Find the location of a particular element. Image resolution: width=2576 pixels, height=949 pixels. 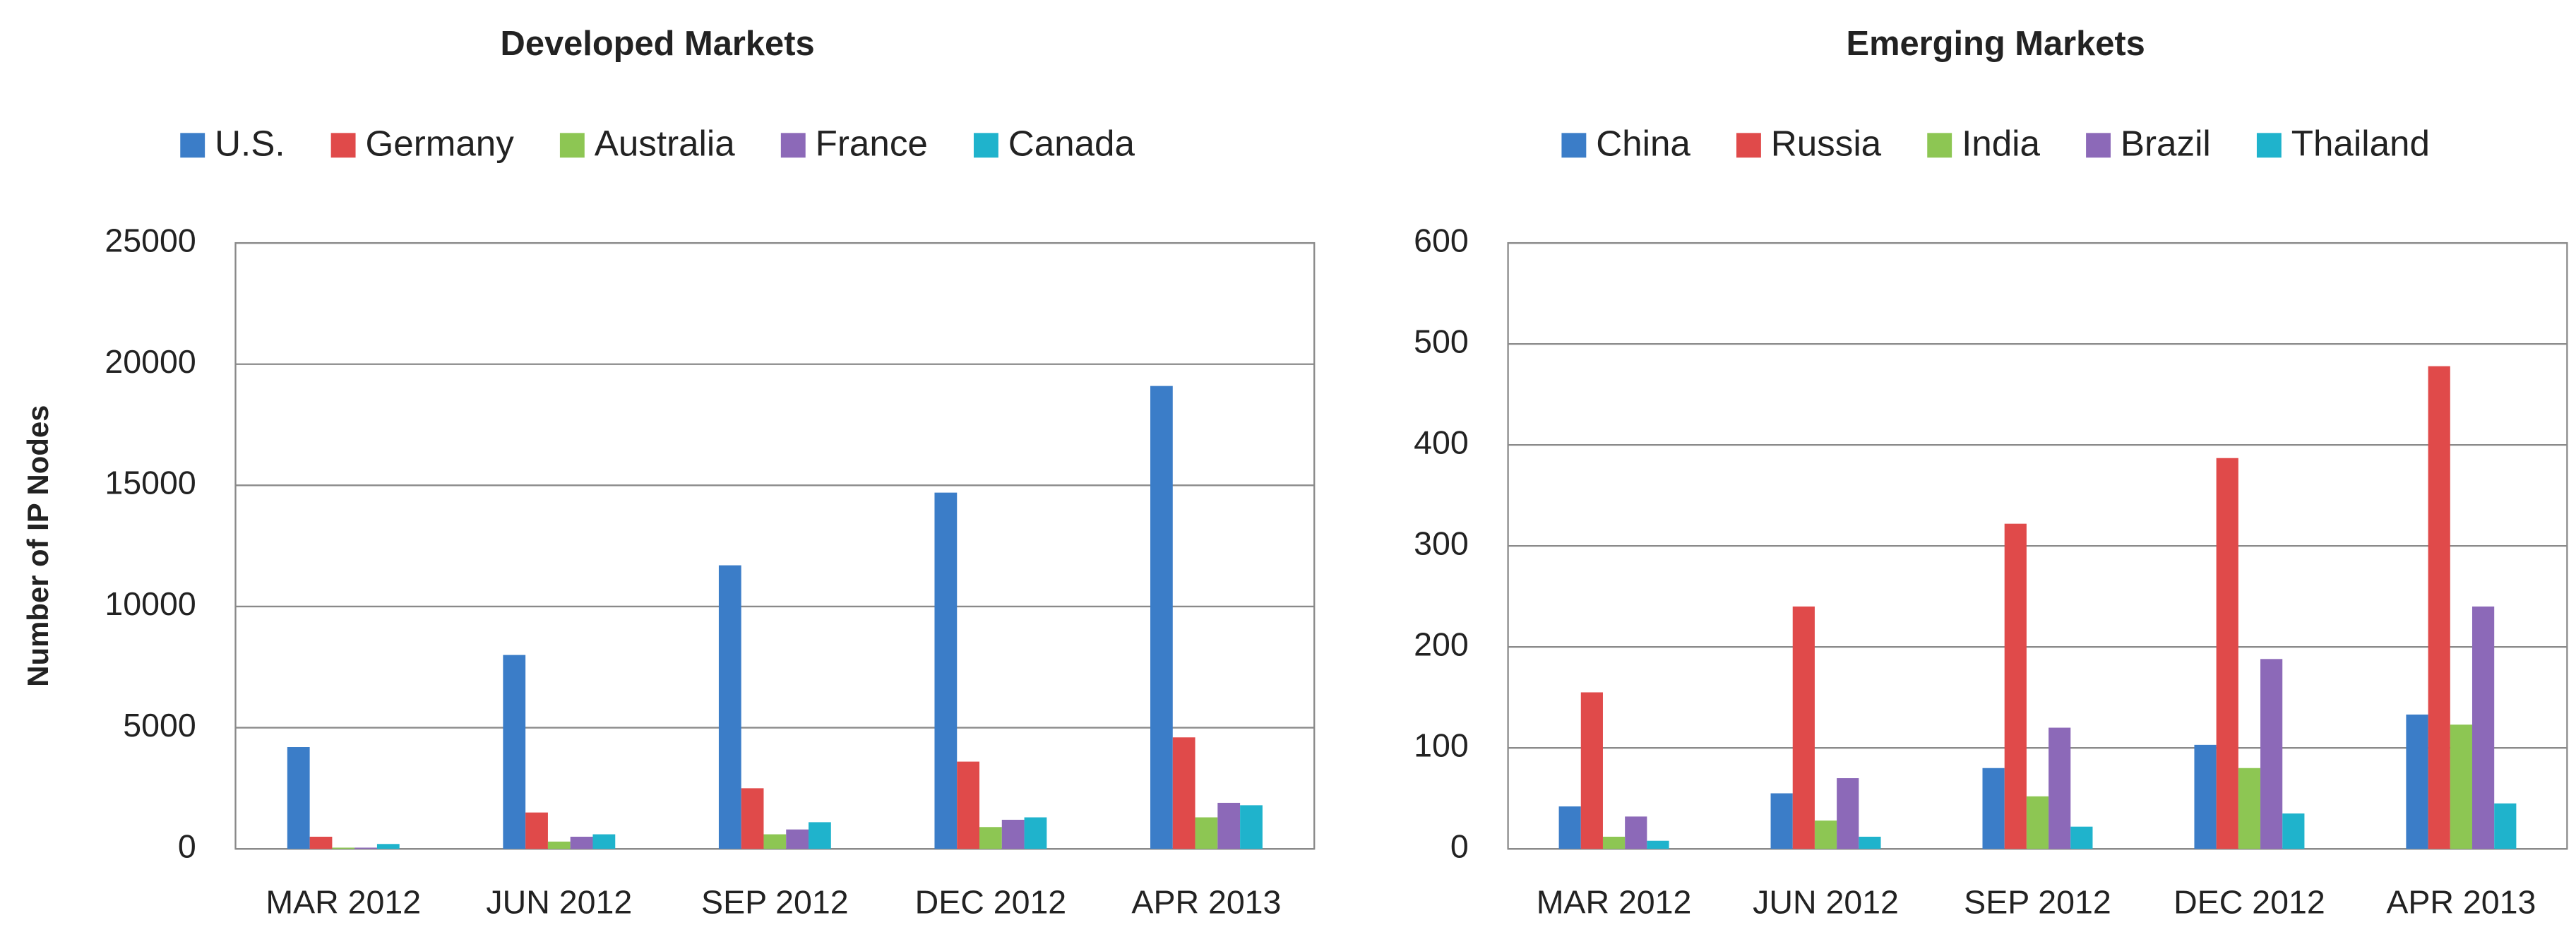

y-tick-label: 15000 is located at coordinates (150, 483).